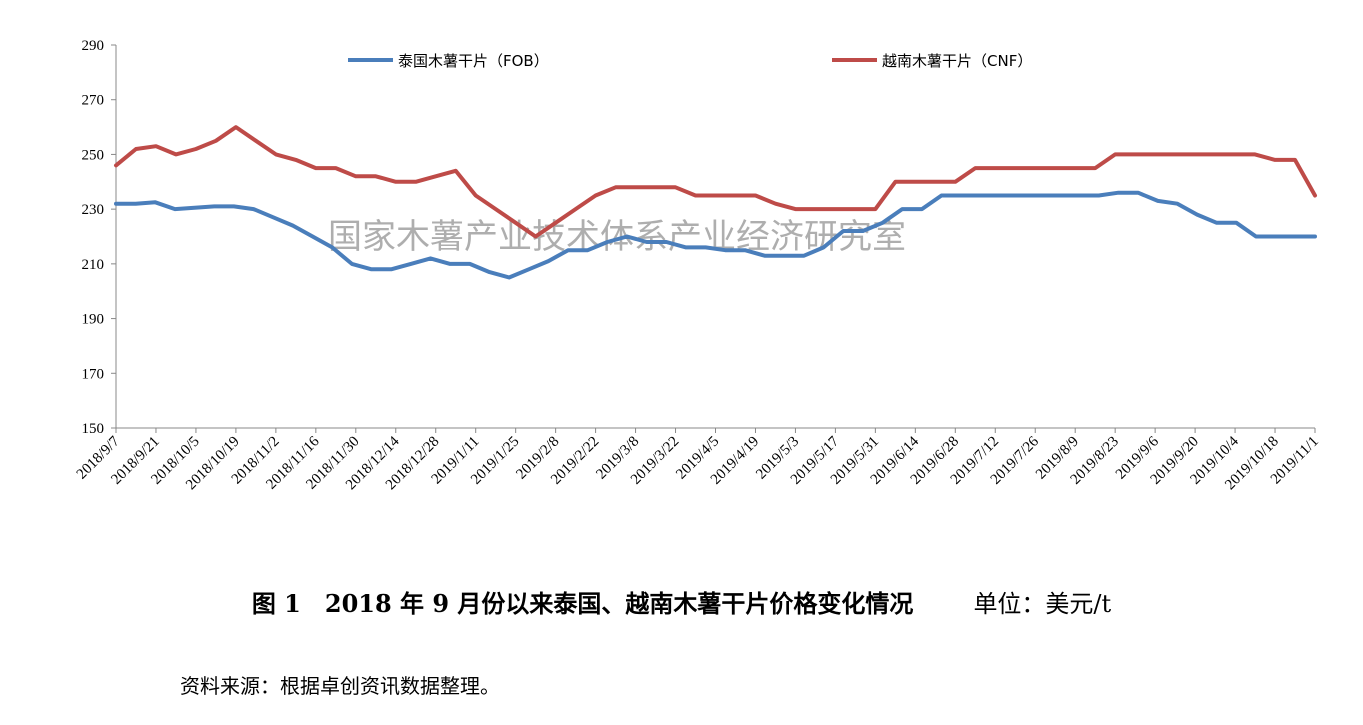 The width and height of the screenshot is (1363, 725). I want to click on y-tick-label: 270, so click(93, 101).